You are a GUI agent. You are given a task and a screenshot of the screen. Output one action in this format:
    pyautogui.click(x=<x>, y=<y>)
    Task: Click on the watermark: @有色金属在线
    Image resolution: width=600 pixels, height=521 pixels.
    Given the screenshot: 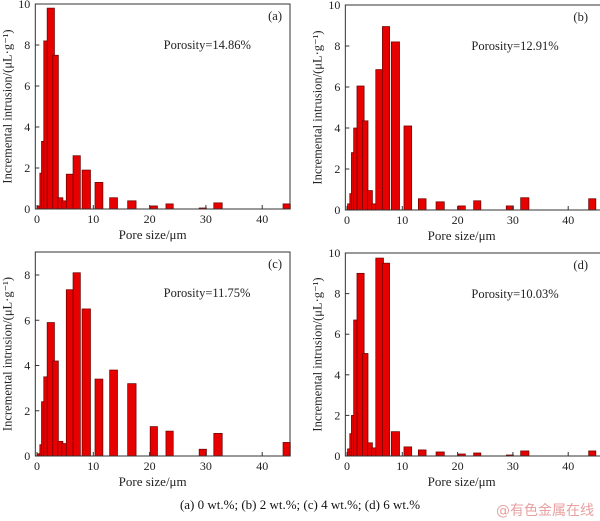 What is the action you would take?
    pyautogui.click(x=545, y=511)
    